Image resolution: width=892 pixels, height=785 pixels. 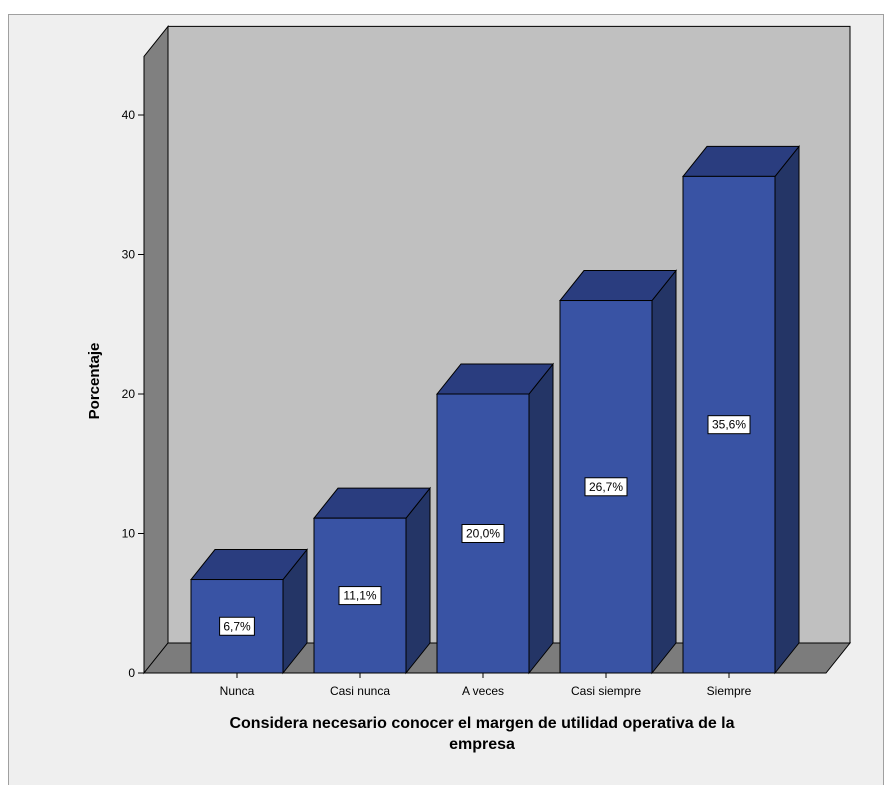 I want to click on x-tick-label: Casi nunca, so click(x=360, y=691).